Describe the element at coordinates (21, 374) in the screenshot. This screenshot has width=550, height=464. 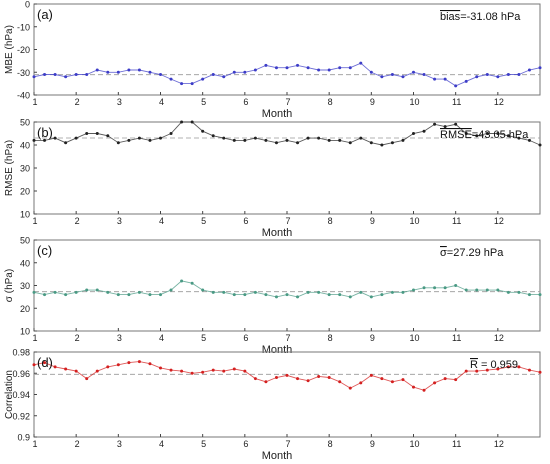
I see `y-tick-label: 0.96` at that location.